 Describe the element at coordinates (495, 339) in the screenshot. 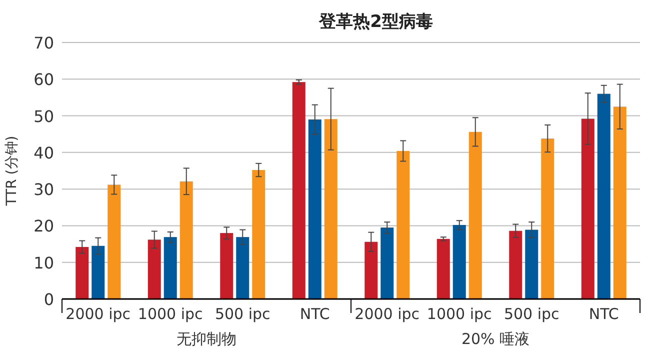

I see `annotation: 20% 唾液` at that location.